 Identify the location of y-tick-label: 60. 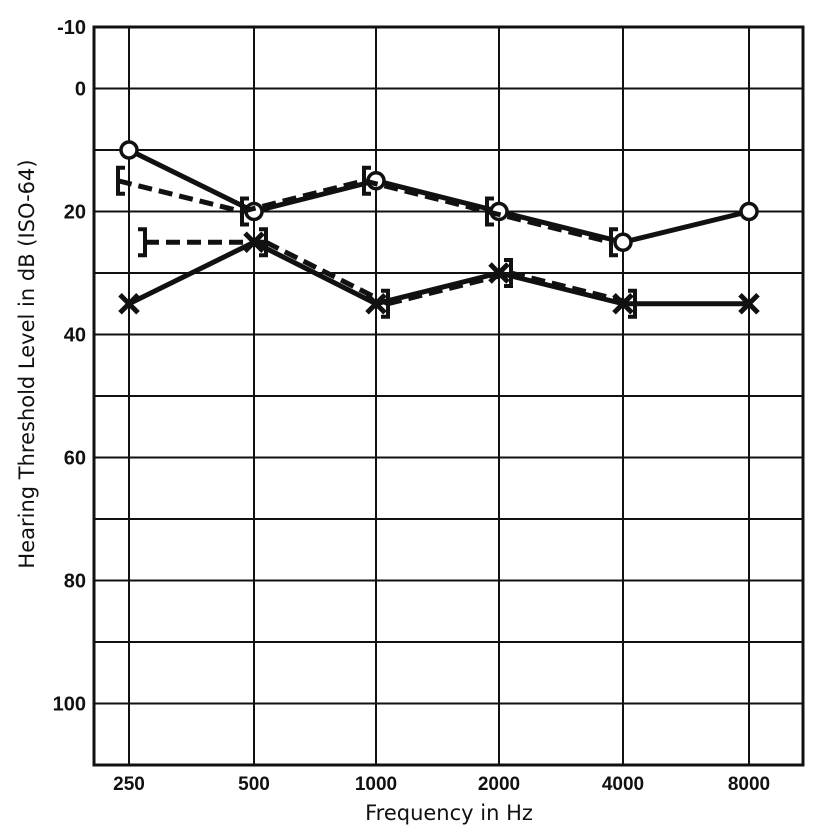
(75, 459).